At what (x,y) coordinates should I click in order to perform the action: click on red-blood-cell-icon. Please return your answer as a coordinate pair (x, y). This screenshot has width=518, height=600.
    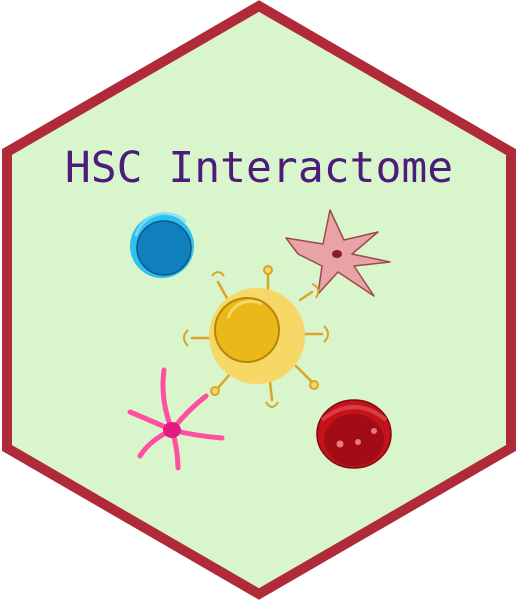
    Looking at the image, I should click on (354, 434).